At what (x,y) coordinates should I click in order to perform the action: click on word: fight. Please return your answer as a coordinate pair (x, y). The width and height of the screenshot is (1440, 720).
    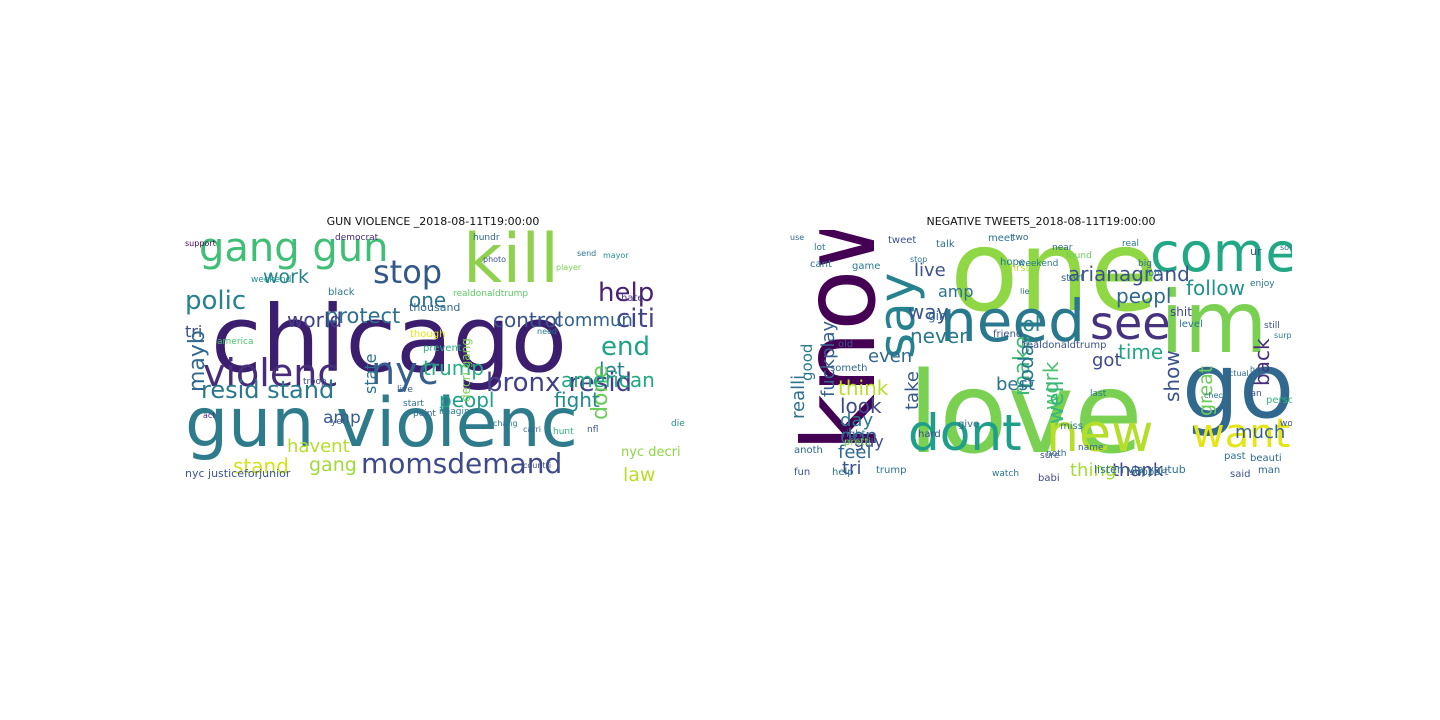
    Looking at the image, I should click on (577, 400).